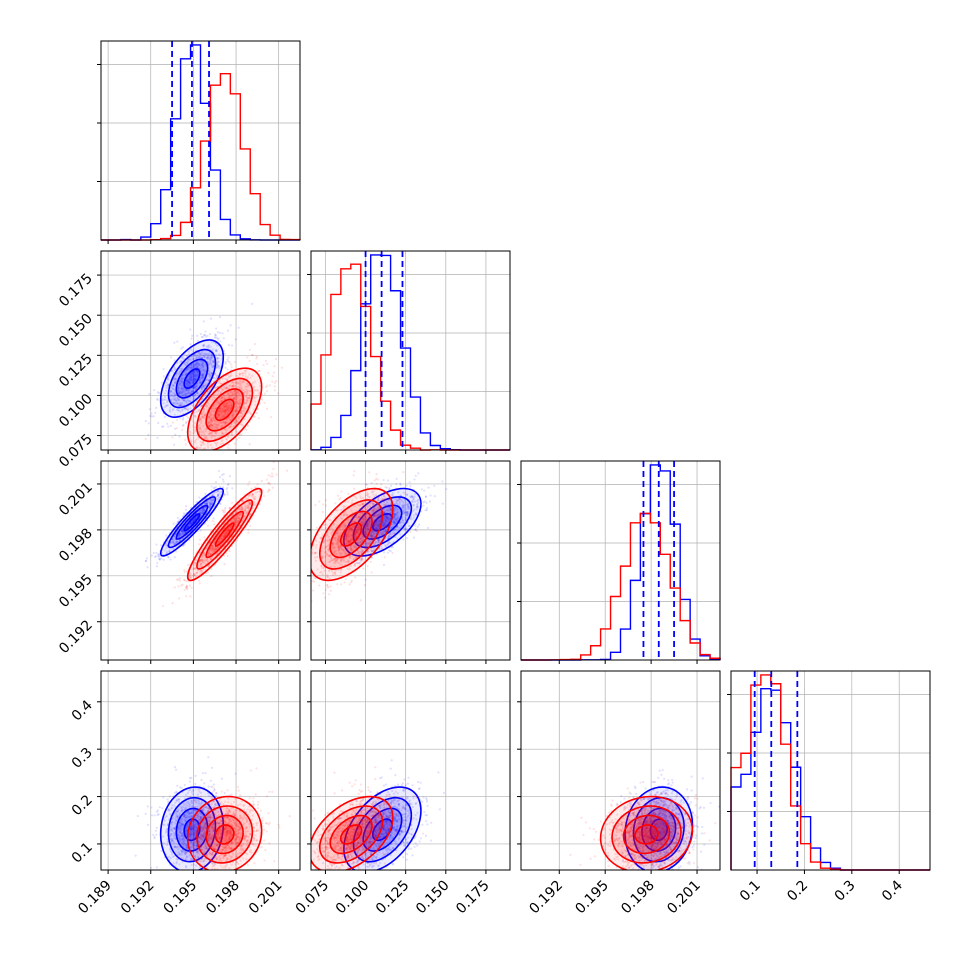  Describe the element at coordinates (797, 891) in the screenshot. I see `x-tick-label: 0.2` at that location.